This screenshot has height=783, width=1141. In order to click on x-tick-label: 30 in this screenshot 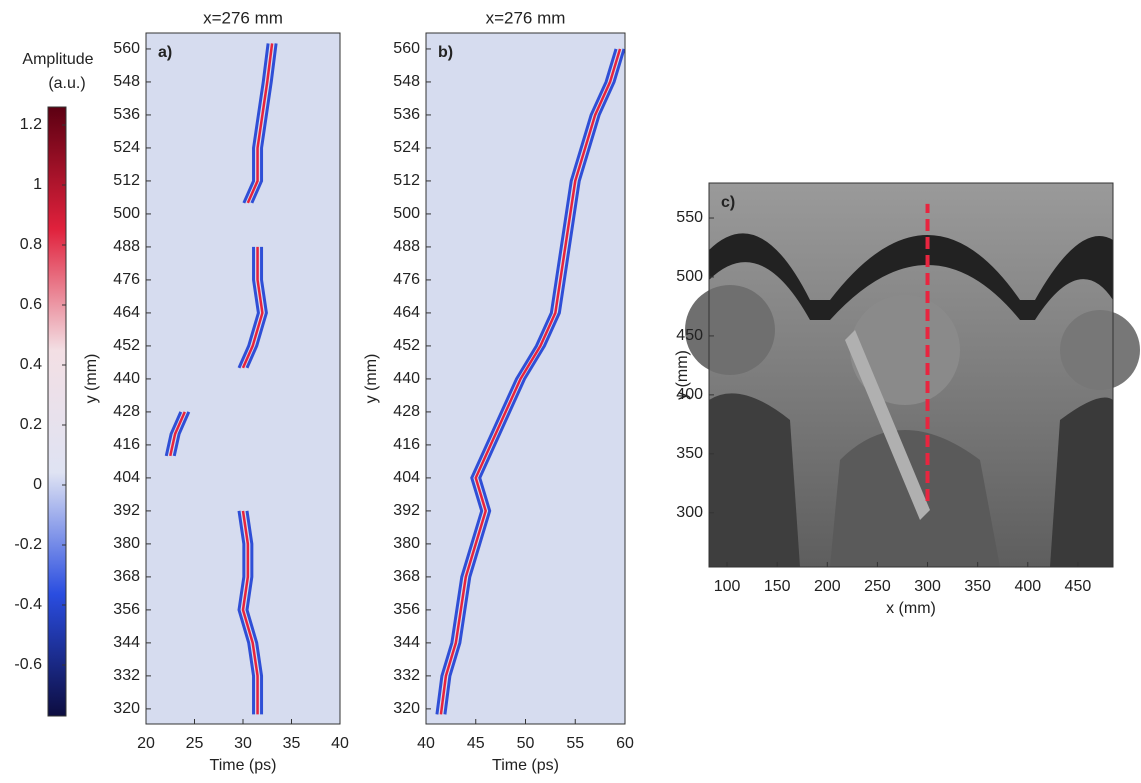, I will do `click(243, 743)`.